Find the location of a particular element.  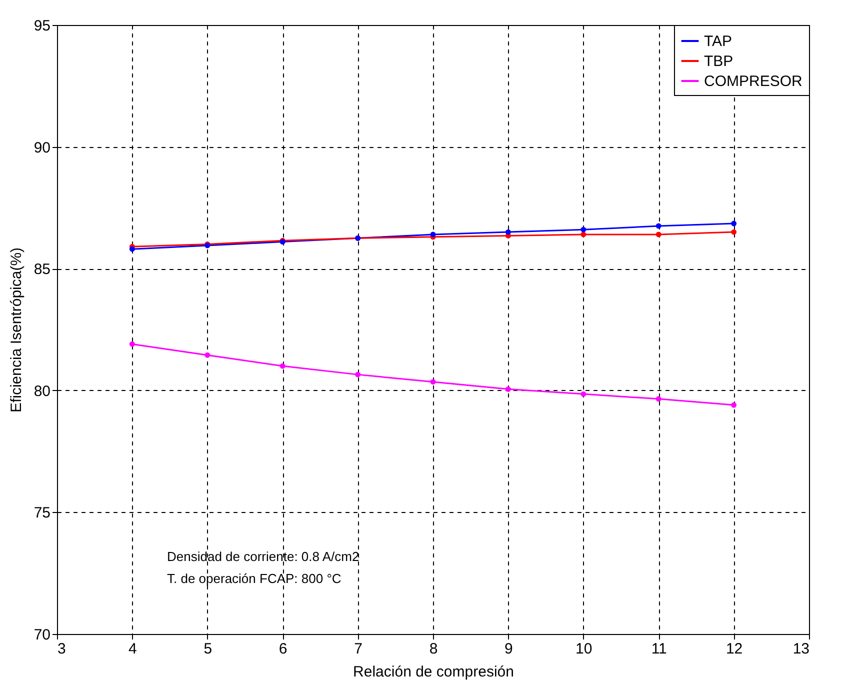

annotation: Densidad de corriente: 0.8 A/cm2 is located at coordinates (263, 556).